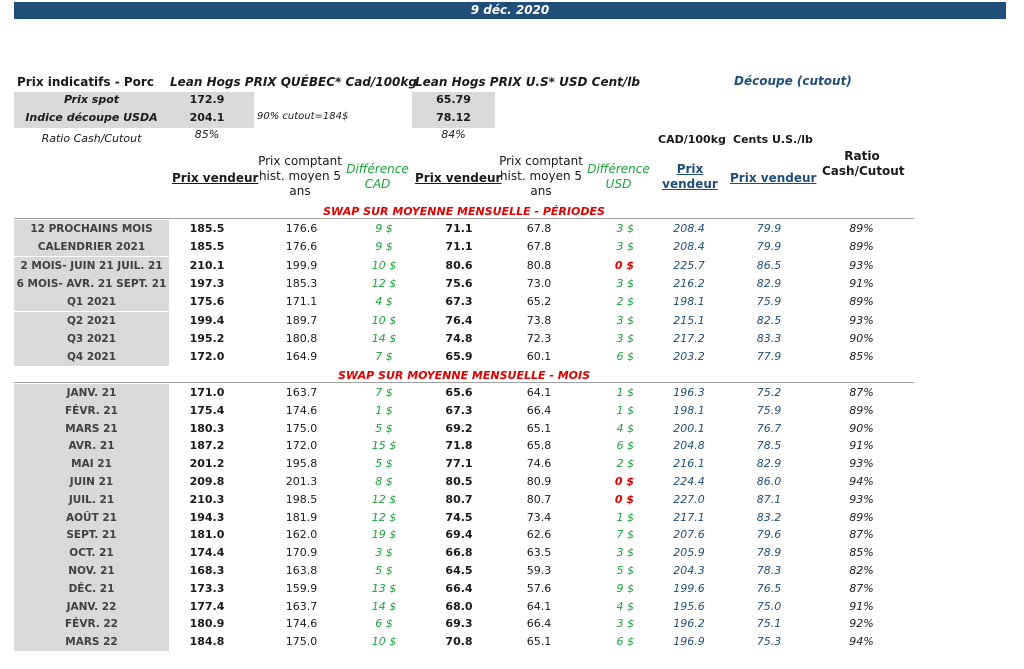 The image size is (1024, 669). Describe the element at coordinates (861, 357) in the screenshot. I see `ratio-cash-cutout: 85%` at that location.